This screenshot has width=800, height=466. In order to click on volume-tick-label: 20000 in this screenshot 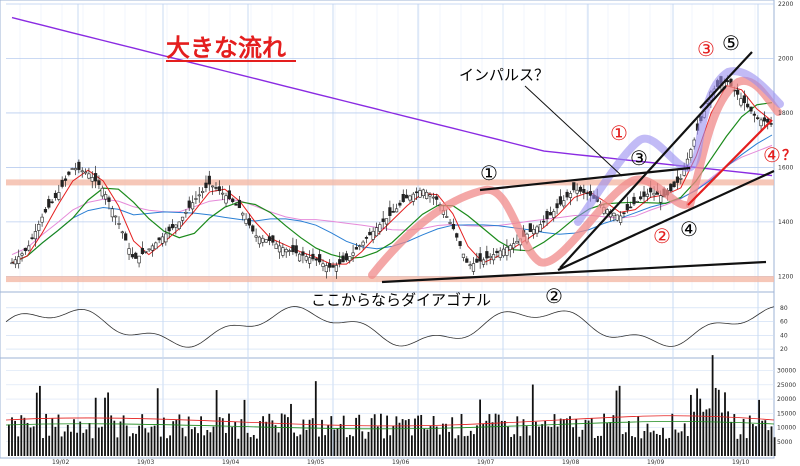, I will do `click(786, 399)`.